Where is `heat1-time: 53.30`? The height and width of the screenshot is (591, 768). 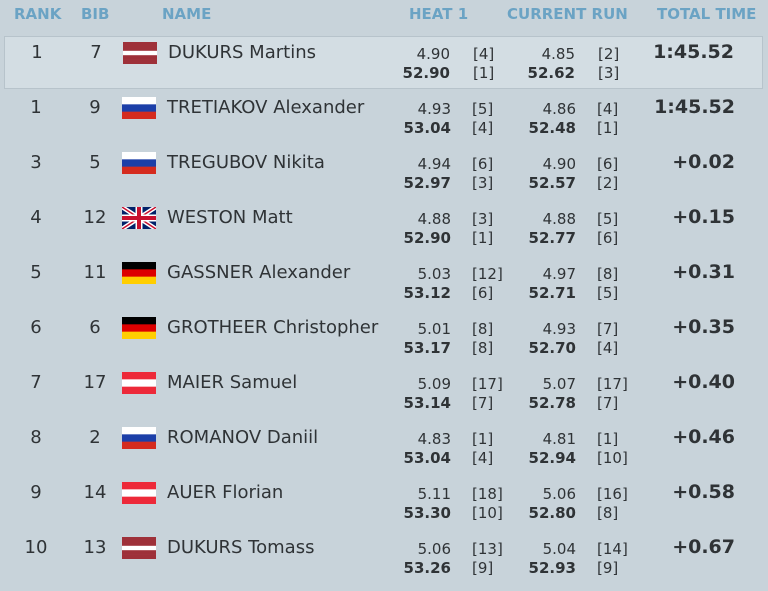
heat1-time: 53.30 is located at coordinates (427, 513).